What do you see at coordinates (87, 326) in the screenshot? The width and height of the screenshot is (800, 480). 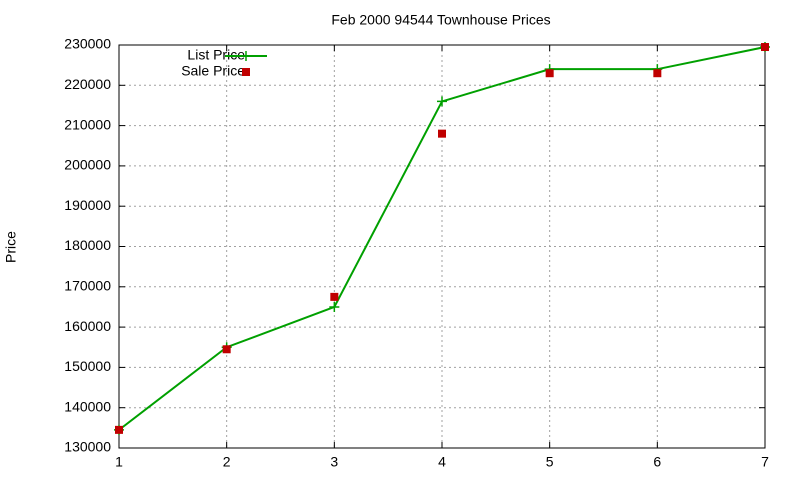 I see `y-tick-label: 160000` at bounding box center [87, 326].